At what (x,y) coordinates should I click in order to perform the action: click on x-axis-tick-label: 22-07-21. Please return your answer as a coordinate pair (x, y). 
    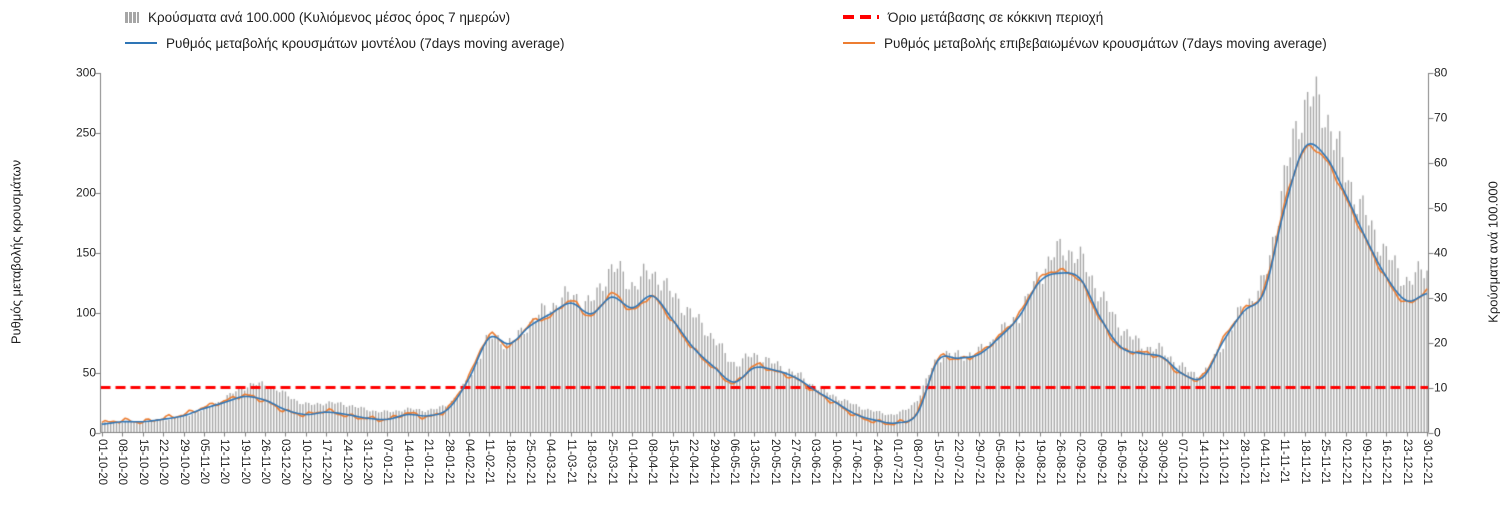
    Looking at the image, I should click on (958, 462).